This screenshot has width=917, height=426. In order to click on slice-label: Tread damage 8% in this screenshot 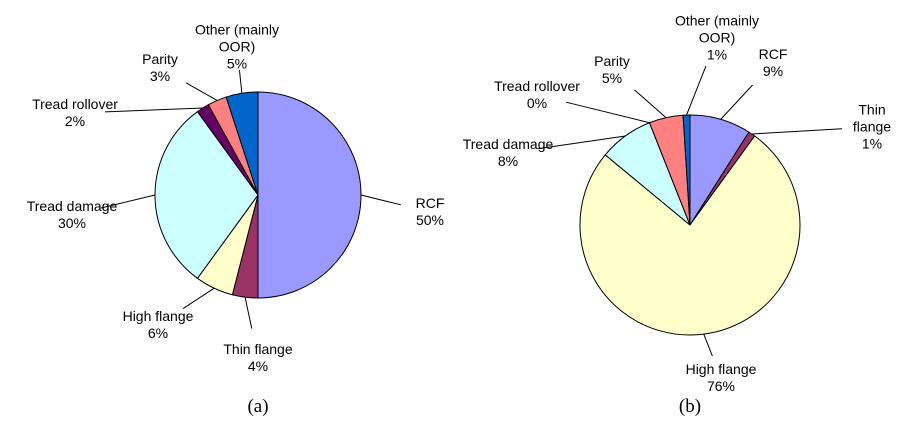, I will do `click(508, 153)`.